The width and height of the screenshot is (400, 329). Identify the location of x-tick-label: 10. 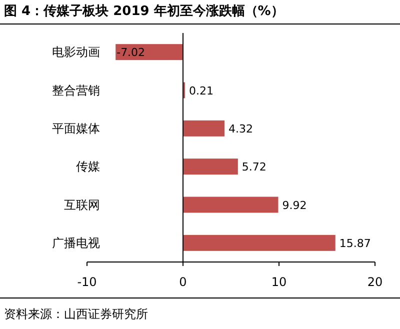
(279, 282).